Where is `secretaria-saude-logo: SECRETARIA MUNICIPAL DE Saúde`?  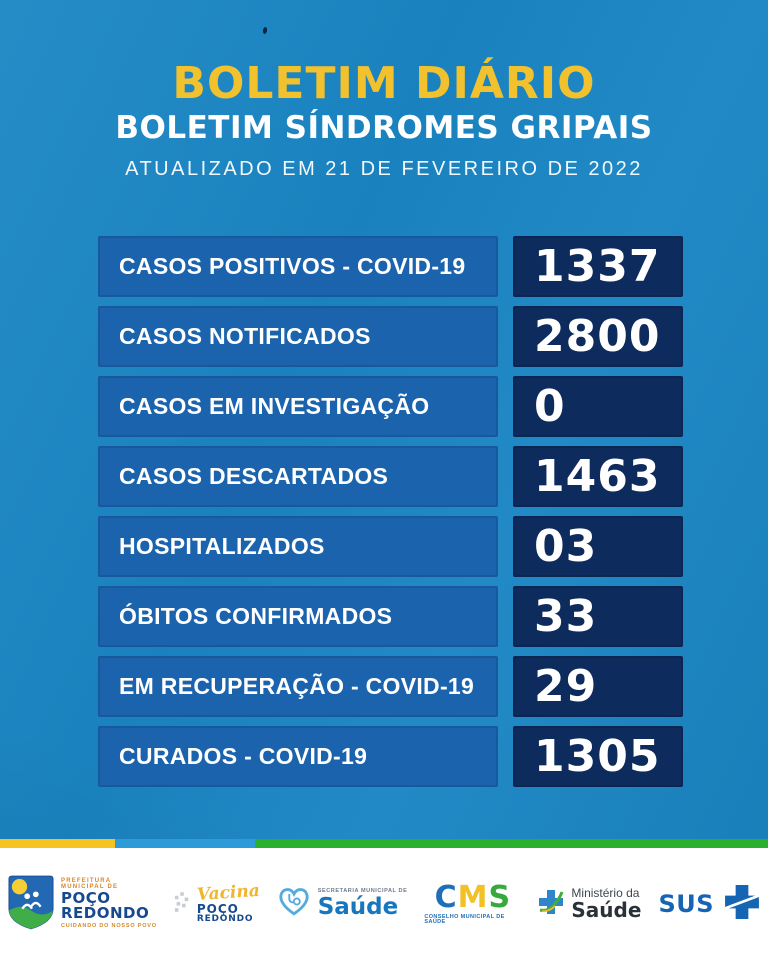 secretaria-saude-logo: SECRETARIA MUNICIPAL DE Saúde is located at coordinates (342, 904).